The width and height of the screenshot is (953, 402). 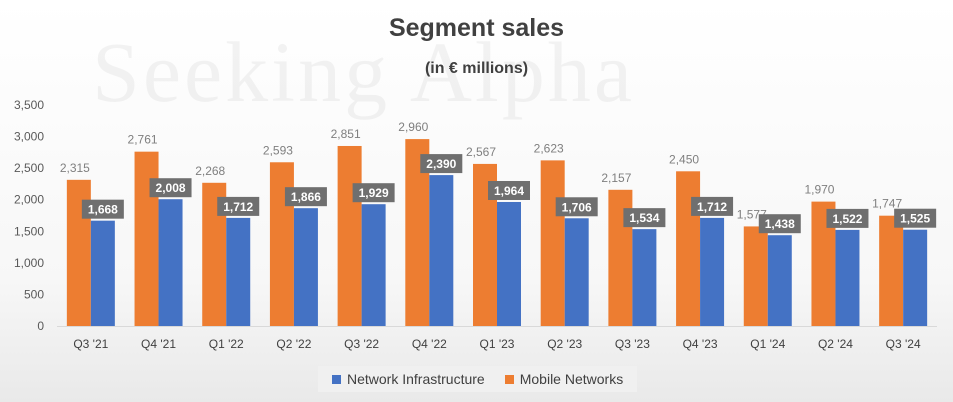 I want to click on legend-item-mobile-networks: Mobile Networks, so click(x=564, y=379).